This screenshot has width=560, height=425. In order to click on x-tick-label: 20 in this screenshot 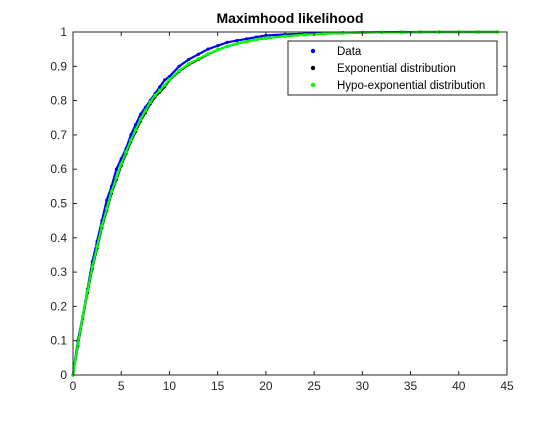, I will do `click(266, 386)`.